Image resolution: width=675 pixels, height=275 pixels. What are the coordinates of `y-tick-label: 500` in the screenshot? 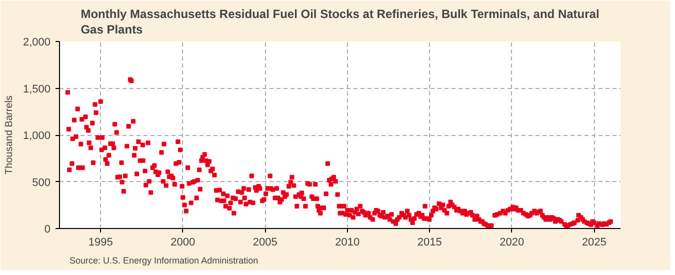 It's located at (41, 182).